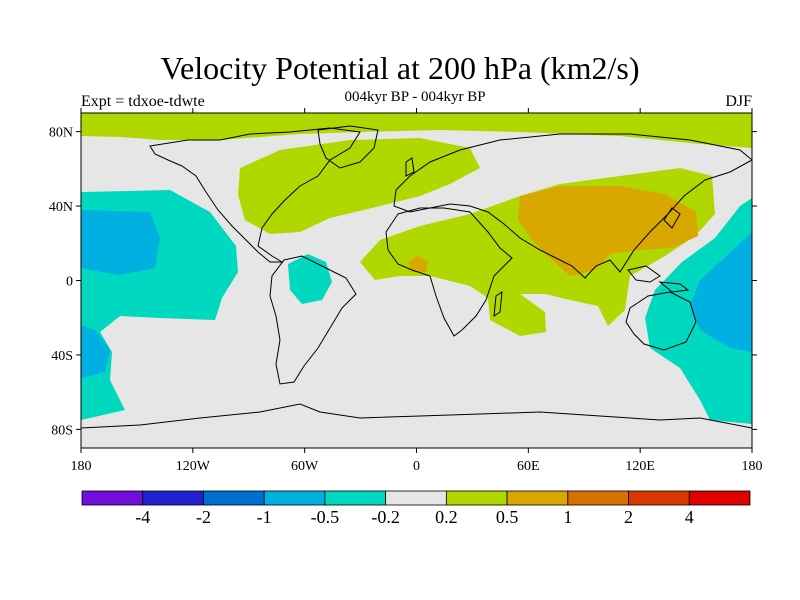 The width and height of the screenshot is (800, 600). Describe the element at coordinates (62, 356) in the screenshot. I see `lat-tick-label: 40S` at that location.